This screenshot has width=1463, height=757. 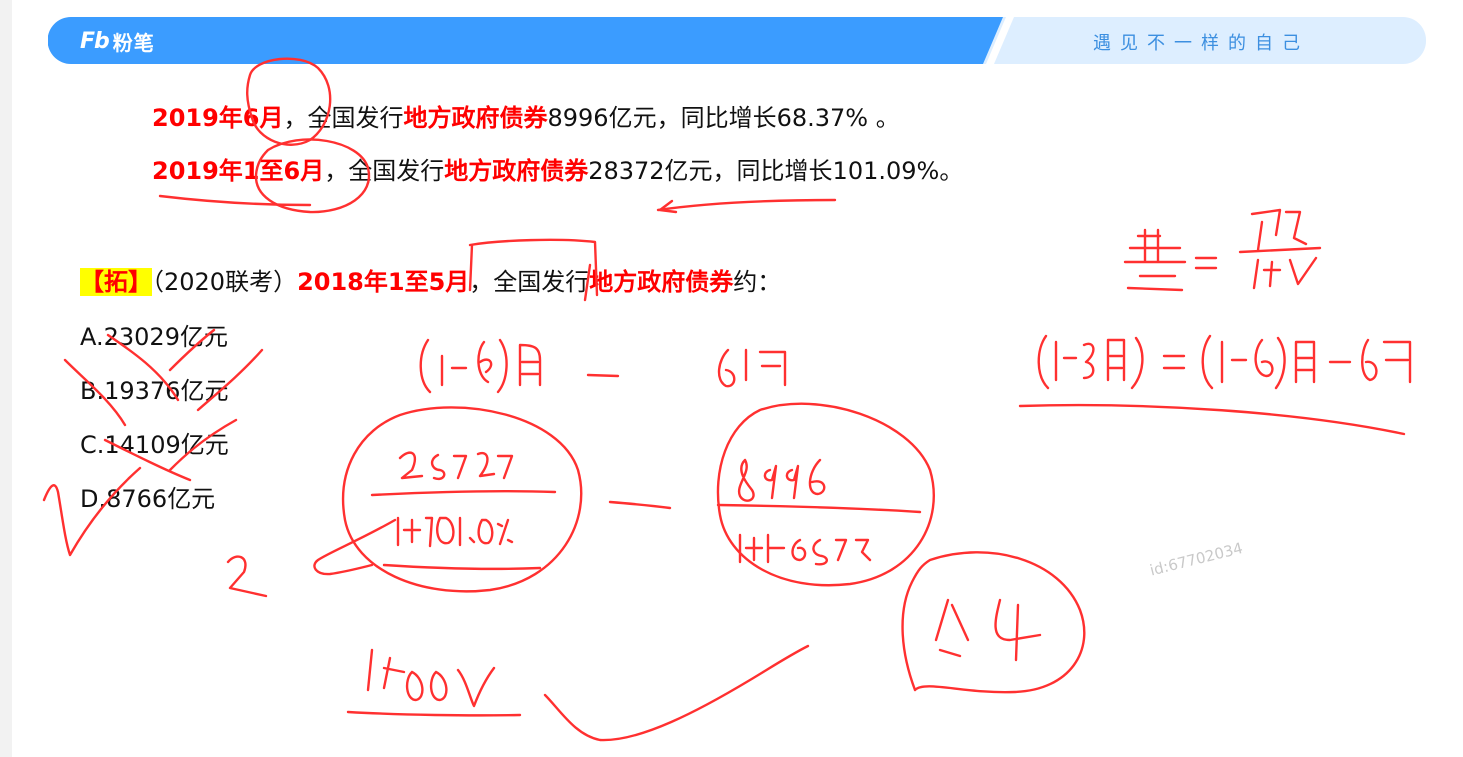 What do you see at coordinates (148, 499) in the screenshot?
I see `option-d: D.8766亿元` at bounding box center [148, 499].